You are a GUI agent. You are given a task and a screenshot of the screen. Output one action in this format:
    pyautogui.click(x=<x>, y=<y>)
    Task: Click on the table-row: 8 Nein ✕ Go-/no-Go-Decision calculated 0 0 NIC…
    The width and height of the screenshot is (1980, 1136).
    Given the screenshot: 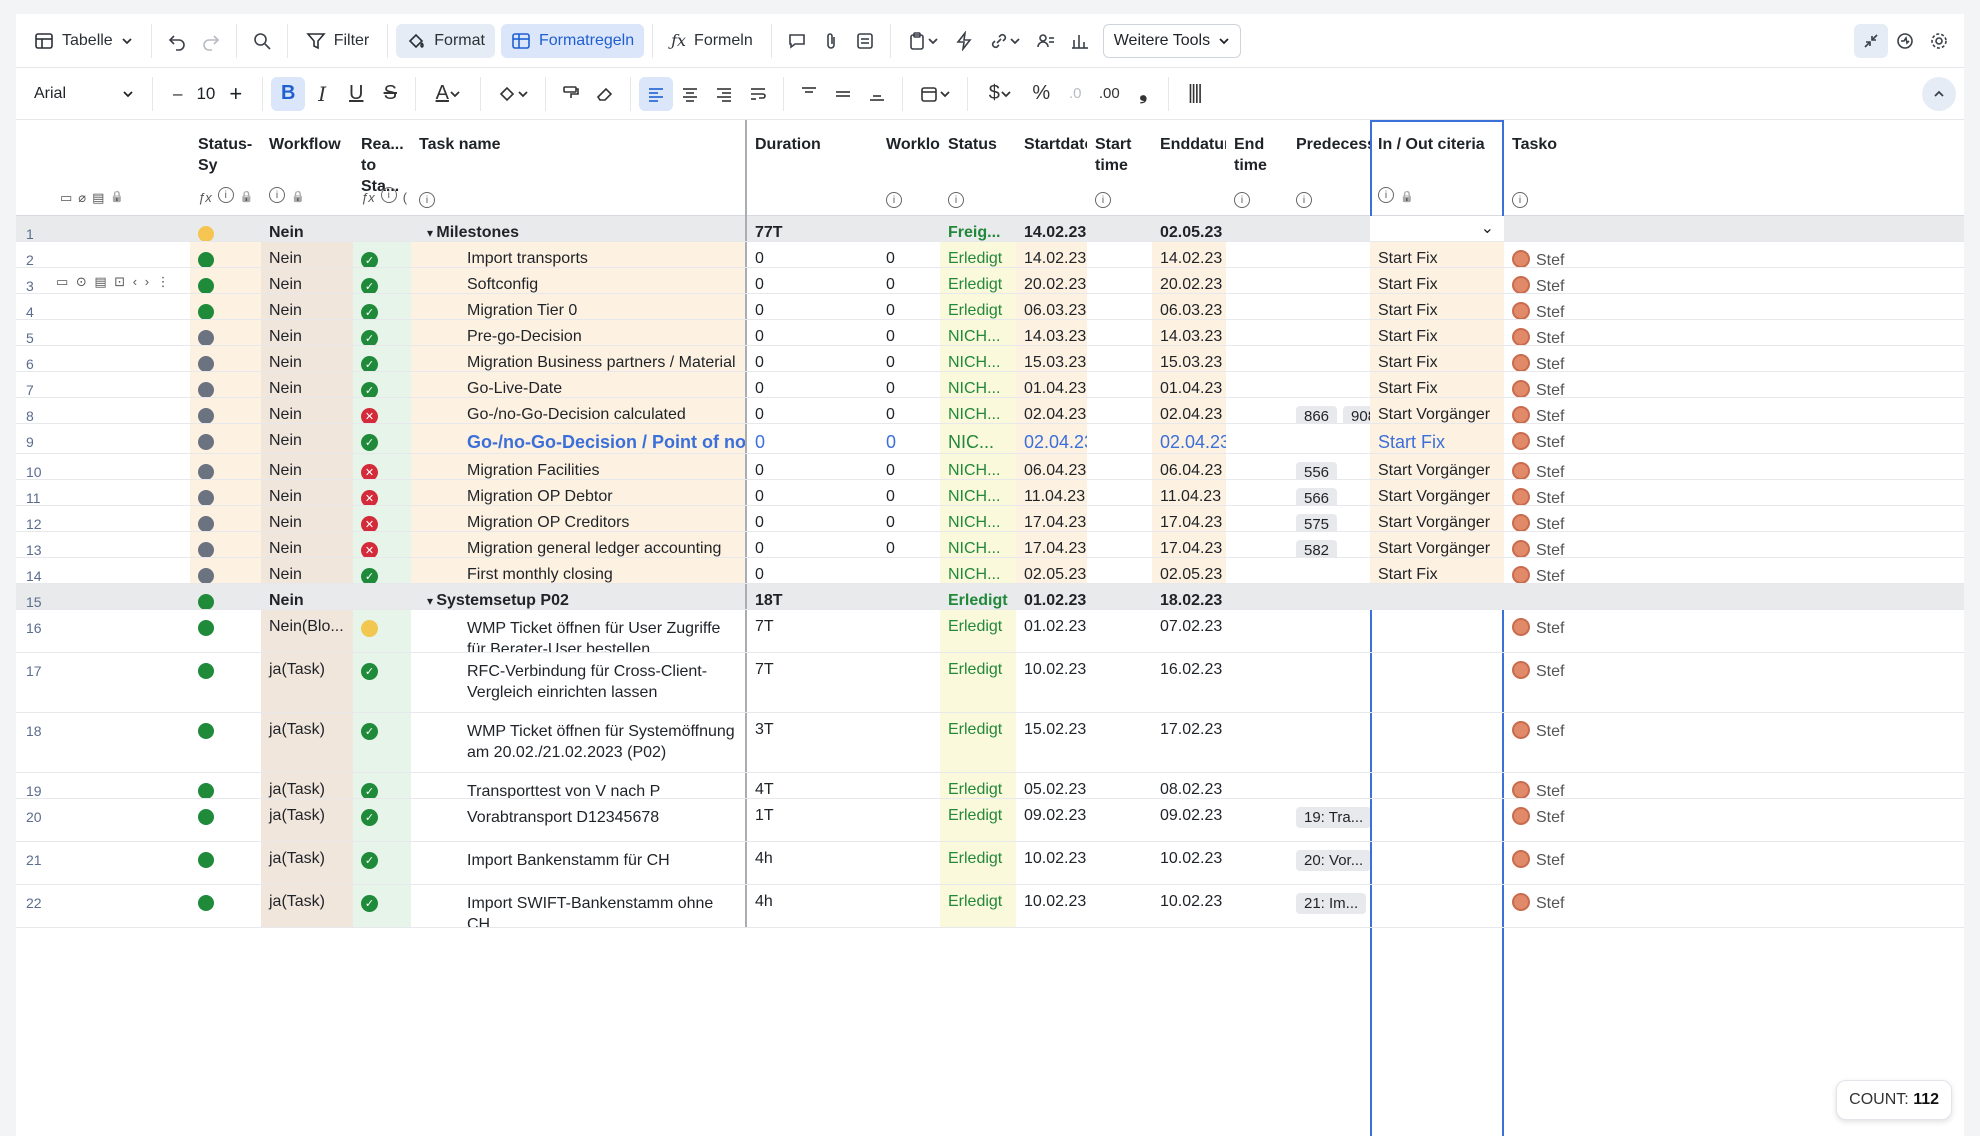 What is the action you would take?
    pyautogui.click(x=990, y=411)
    